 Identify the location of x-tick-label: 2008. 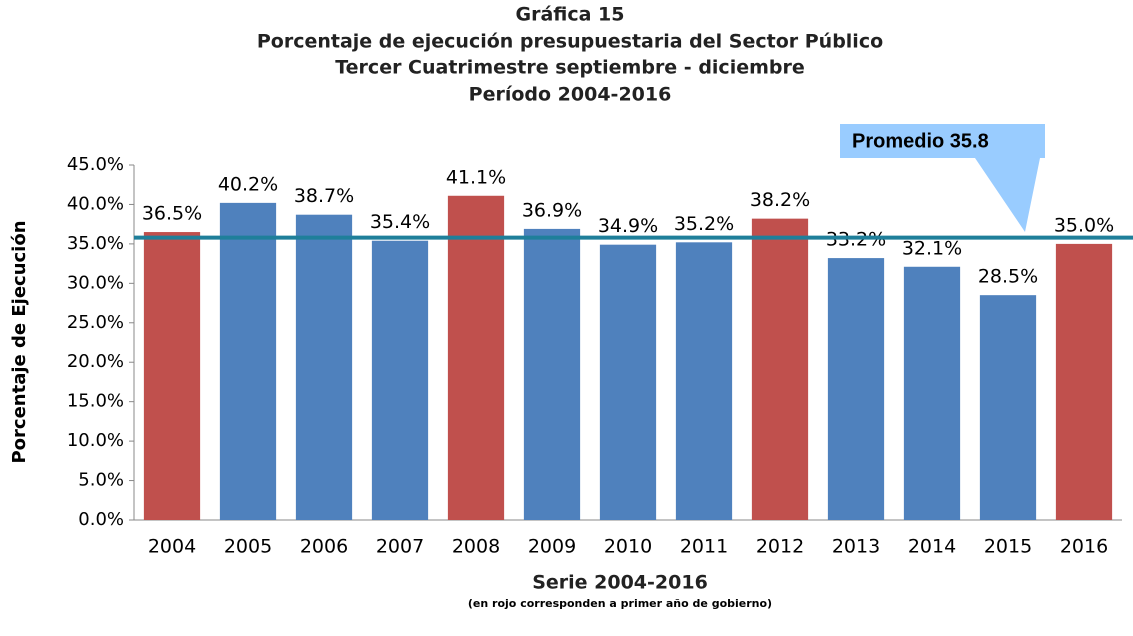
(476, 547).